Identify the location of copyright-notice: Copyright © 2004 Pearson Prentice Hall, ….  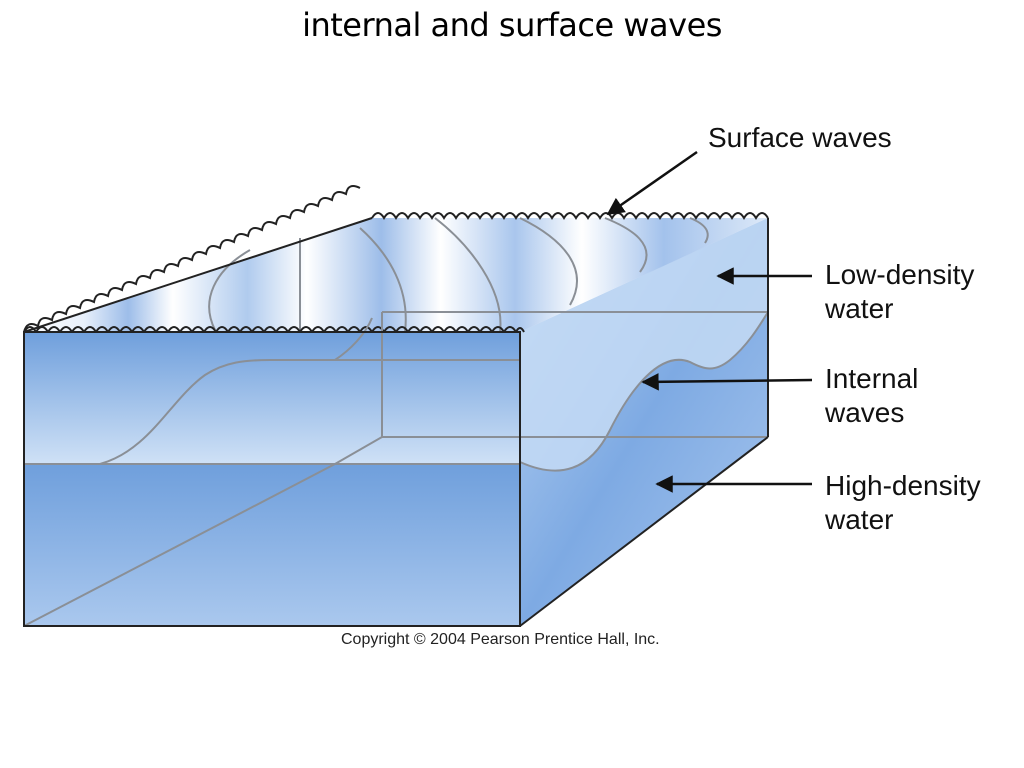
(500, 639).